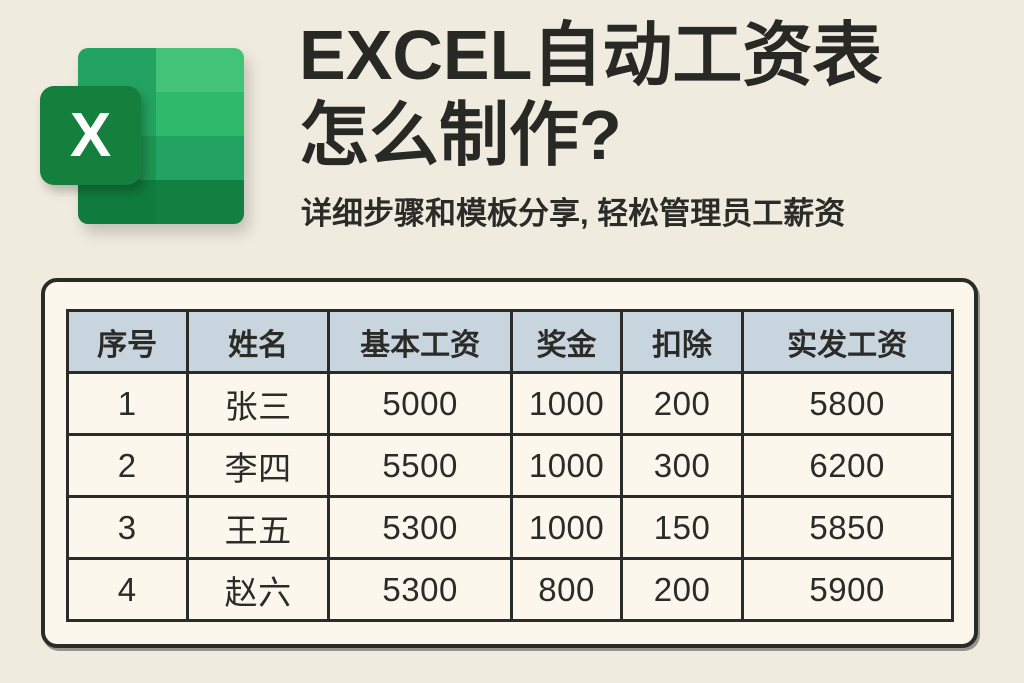 The width and height of the screenshot is (1024, 683). Describe the element at coordinates (566, 341) in the screenshot. I see `column-header: 奖金` at that location.